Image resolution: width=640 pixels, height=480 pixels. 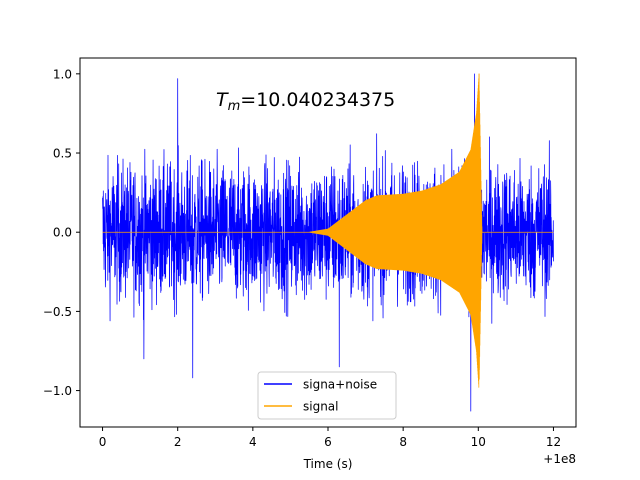 I want to click on x-axis-label: Time (s), so click(x=328, y=464).